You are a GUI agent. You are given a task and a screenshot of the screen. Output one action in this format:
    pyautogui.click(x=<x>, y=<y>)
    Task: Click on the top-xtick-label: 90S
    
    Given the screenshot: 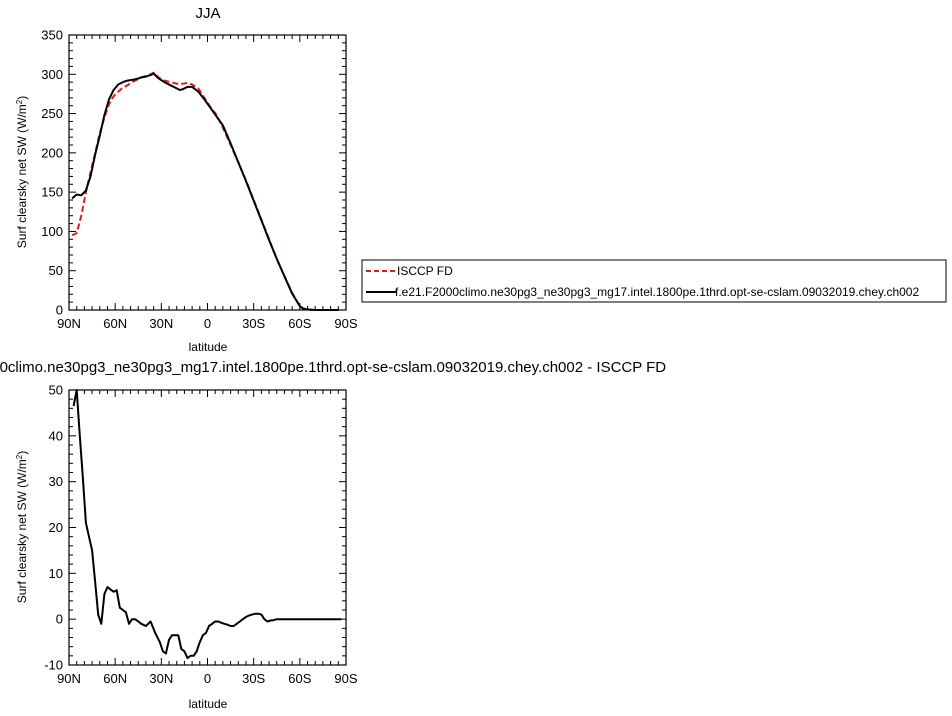 What is the action you would take?
    pyautogui.click(x=345, y=323)
    